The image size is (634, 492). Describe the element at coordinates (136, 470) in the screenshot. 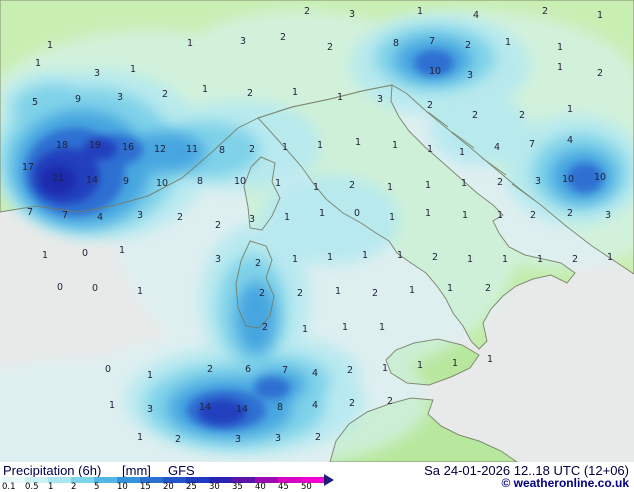

I see `legend-unit: [mm]` at that location.